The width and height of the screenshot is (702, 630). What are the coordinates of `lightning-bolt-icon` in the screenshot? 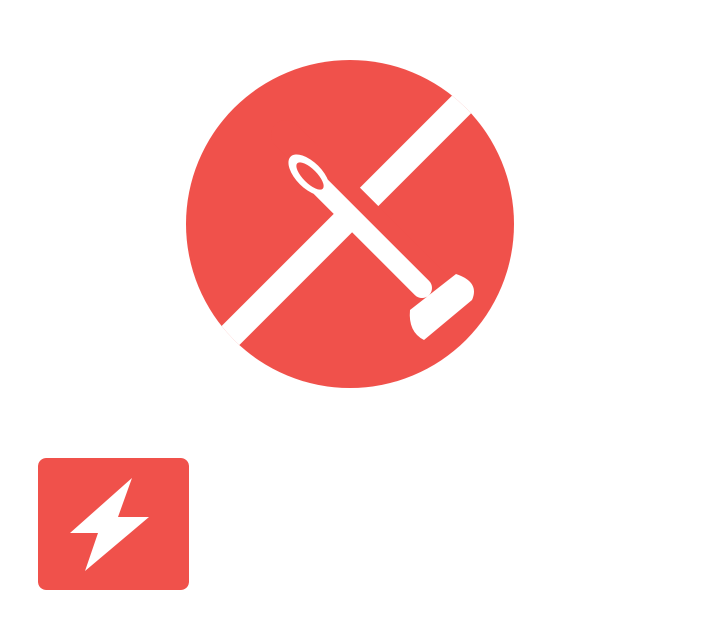 It's located at (113, 524).